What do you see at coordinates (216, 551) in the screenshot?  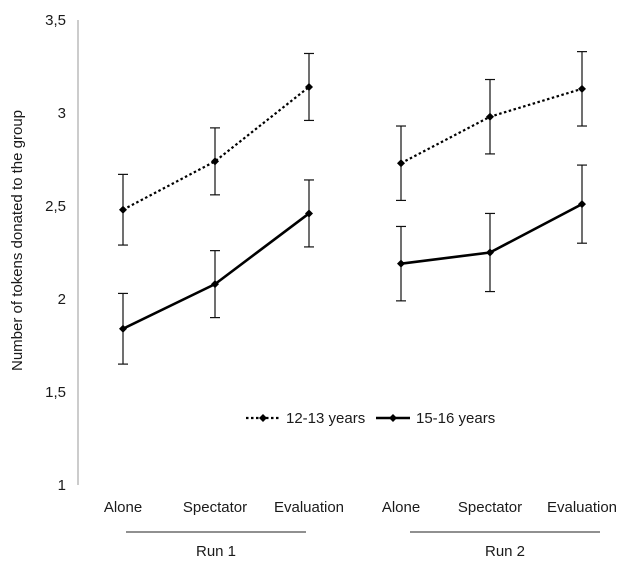 I see `group-label: Run 1` at bounding box center [216, 551].